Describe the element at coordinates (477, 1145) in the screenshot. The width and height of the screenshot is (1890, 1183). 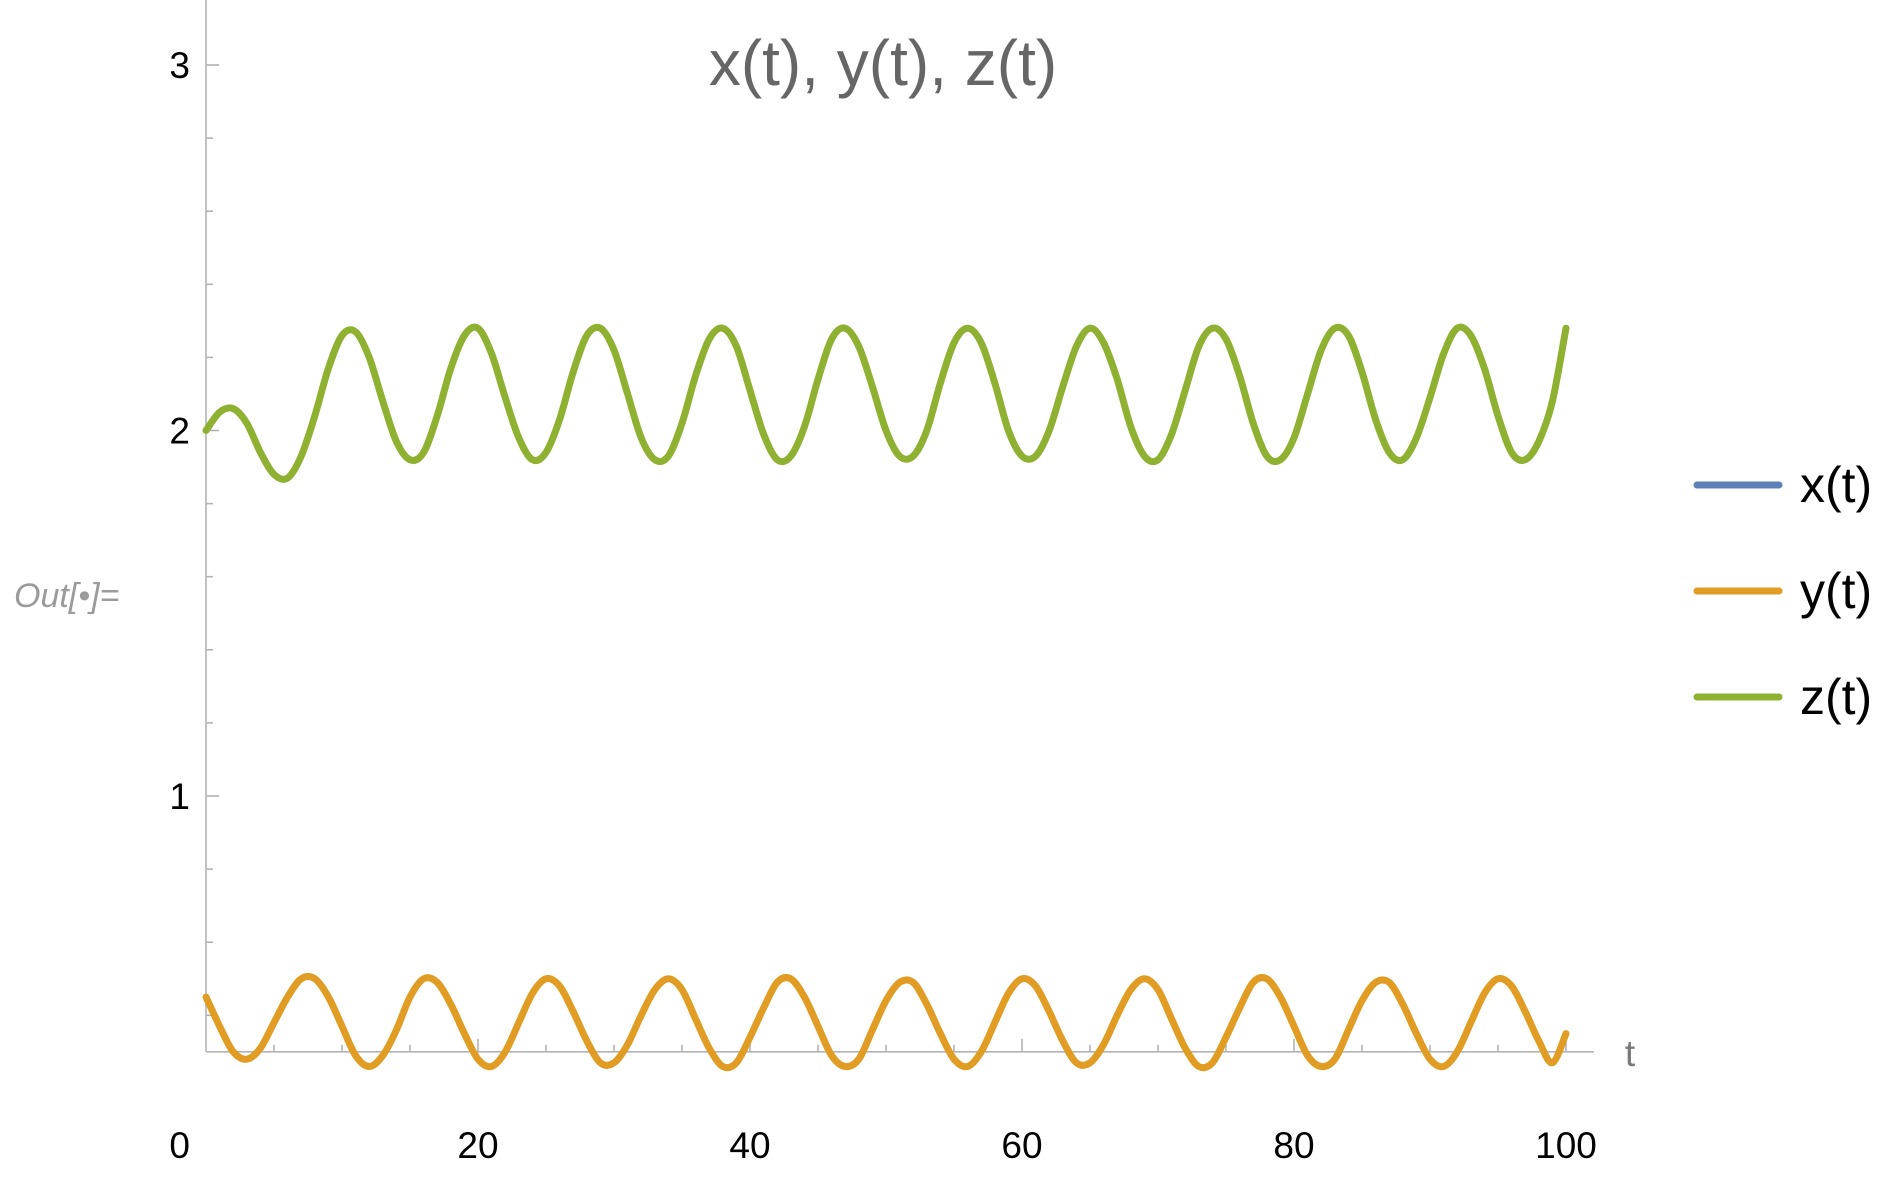
I see `x-tick-label: 20` at that location.